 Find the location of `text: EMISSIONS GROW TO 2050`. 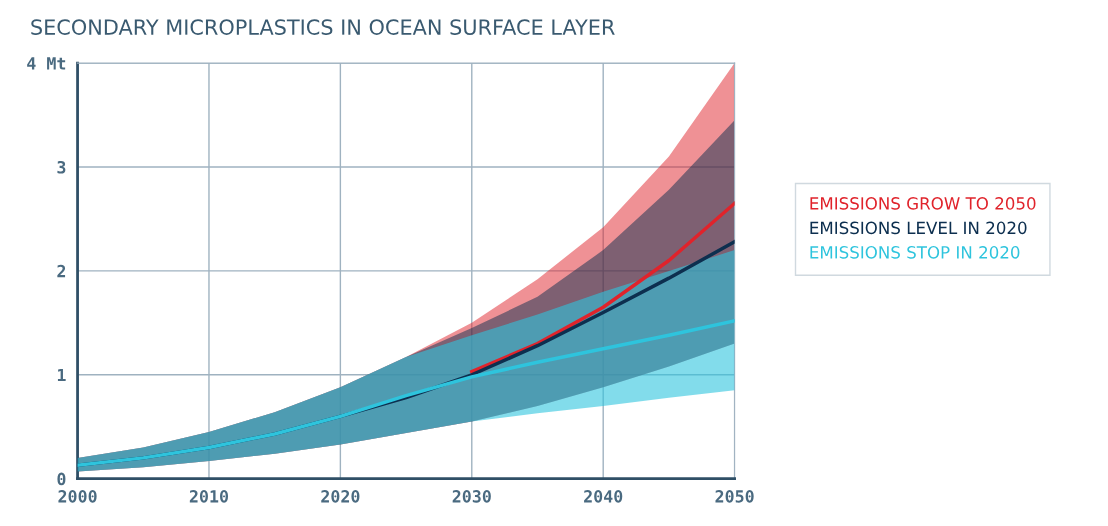

text: EMISSIONS GROW TO 2050 is located at coordinates (923, 203).